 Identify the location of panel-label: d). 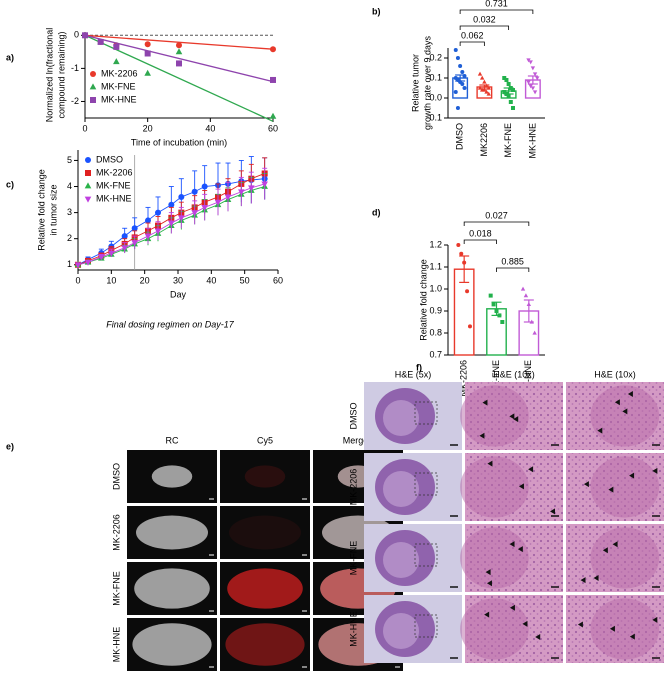
(376, 212).